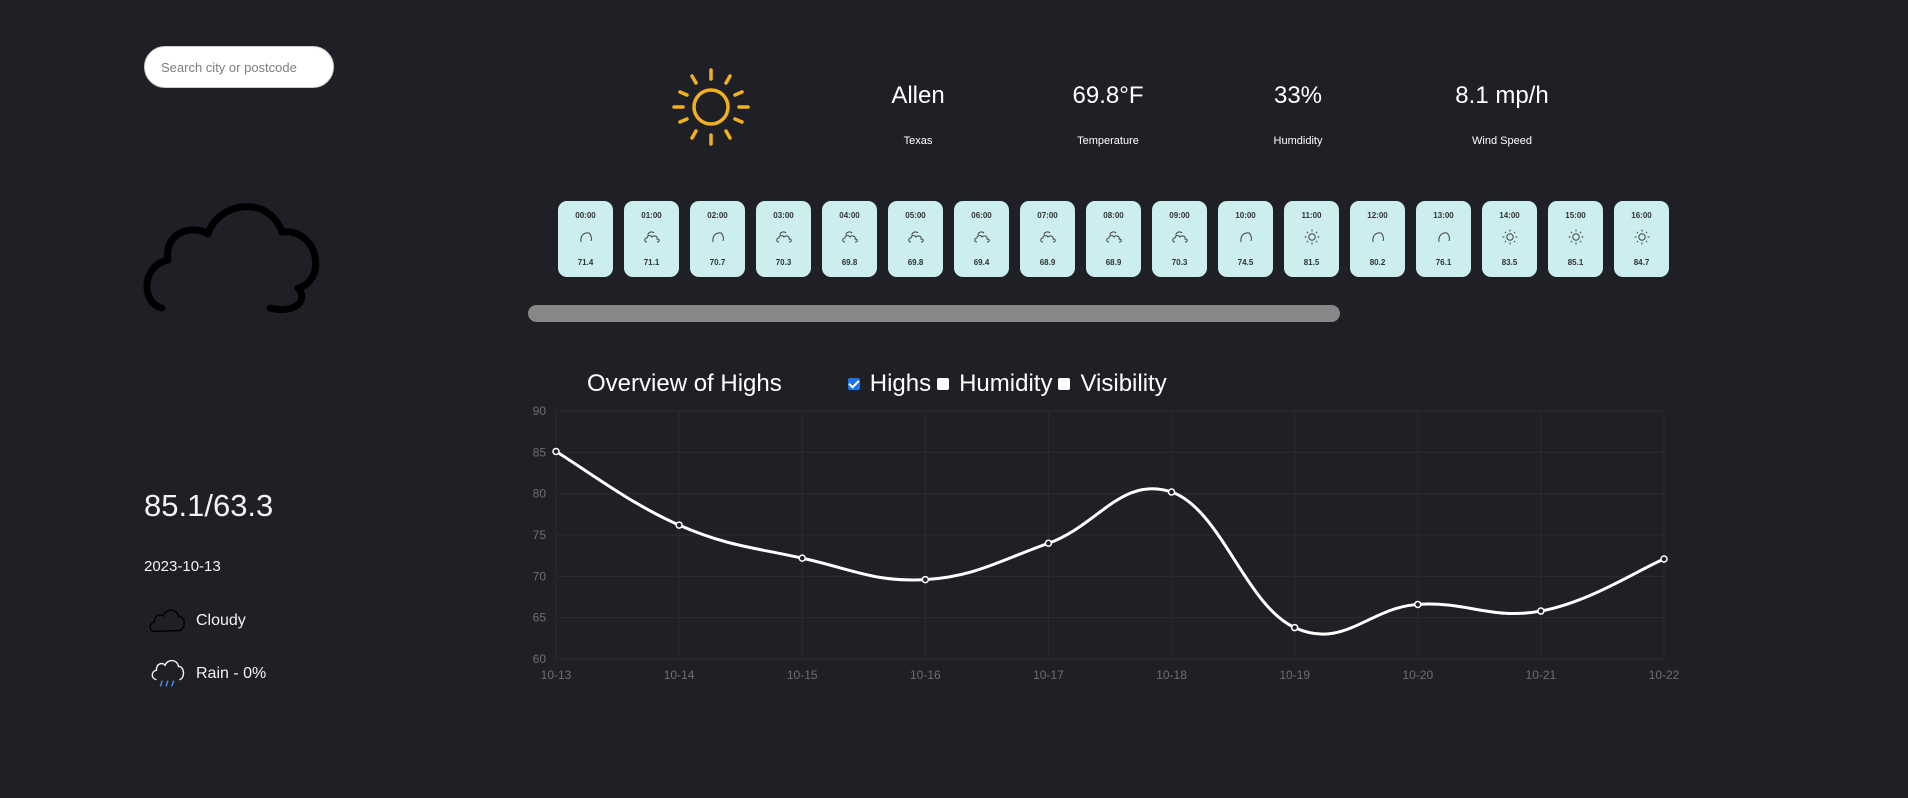 The height and width of the screenshot is (798, 1908). What do you see at coordinates (918, 114) in the screenshot?
I see `location-stat: Allen Texas` at bounding box center [918, 114].